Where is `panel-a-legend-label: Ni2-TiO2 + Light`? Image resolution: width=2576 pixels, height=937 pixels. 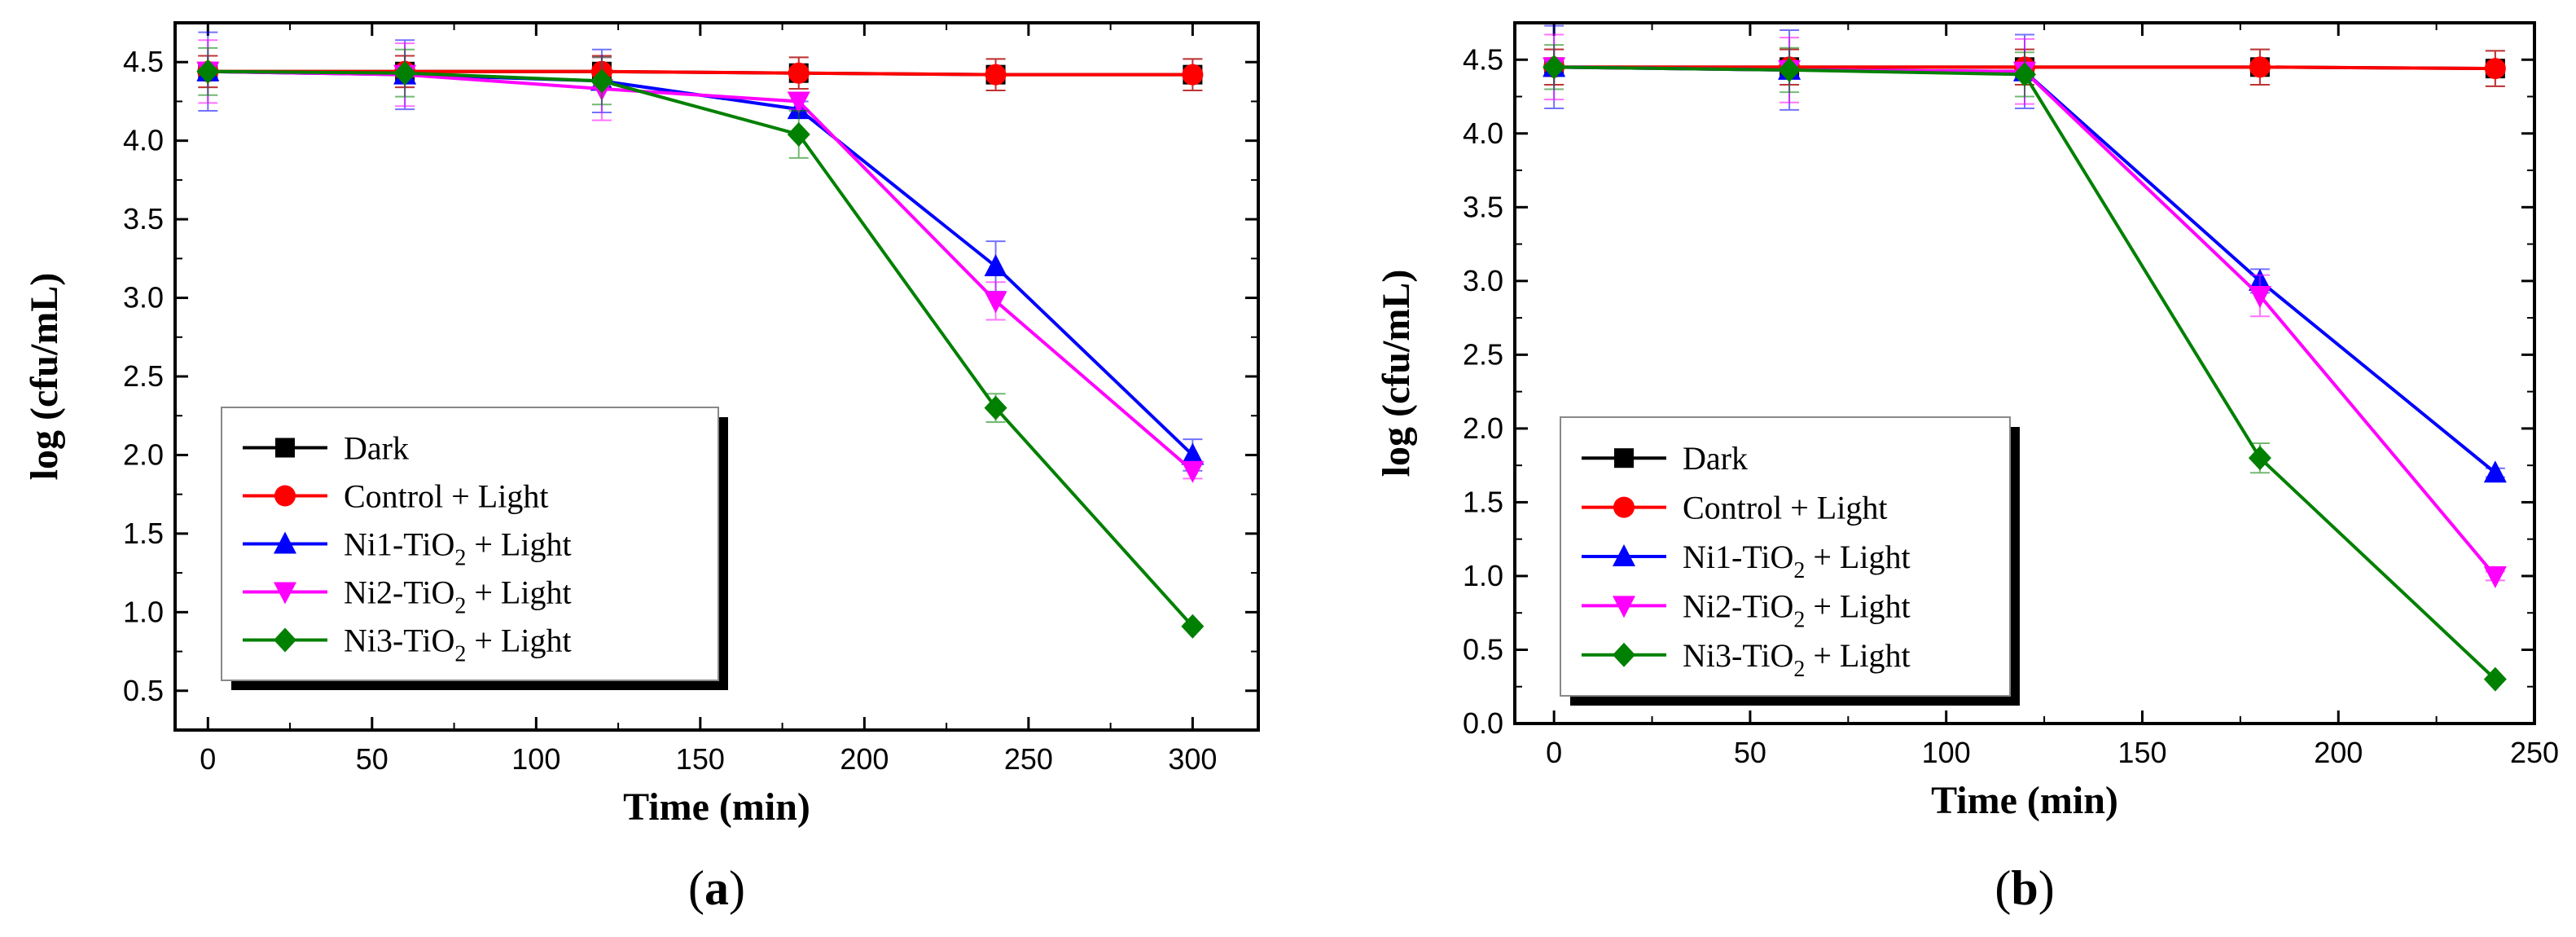 panel-a-legend-label: Ni2-TiO2 + Light is located at coordinates (458, 596).